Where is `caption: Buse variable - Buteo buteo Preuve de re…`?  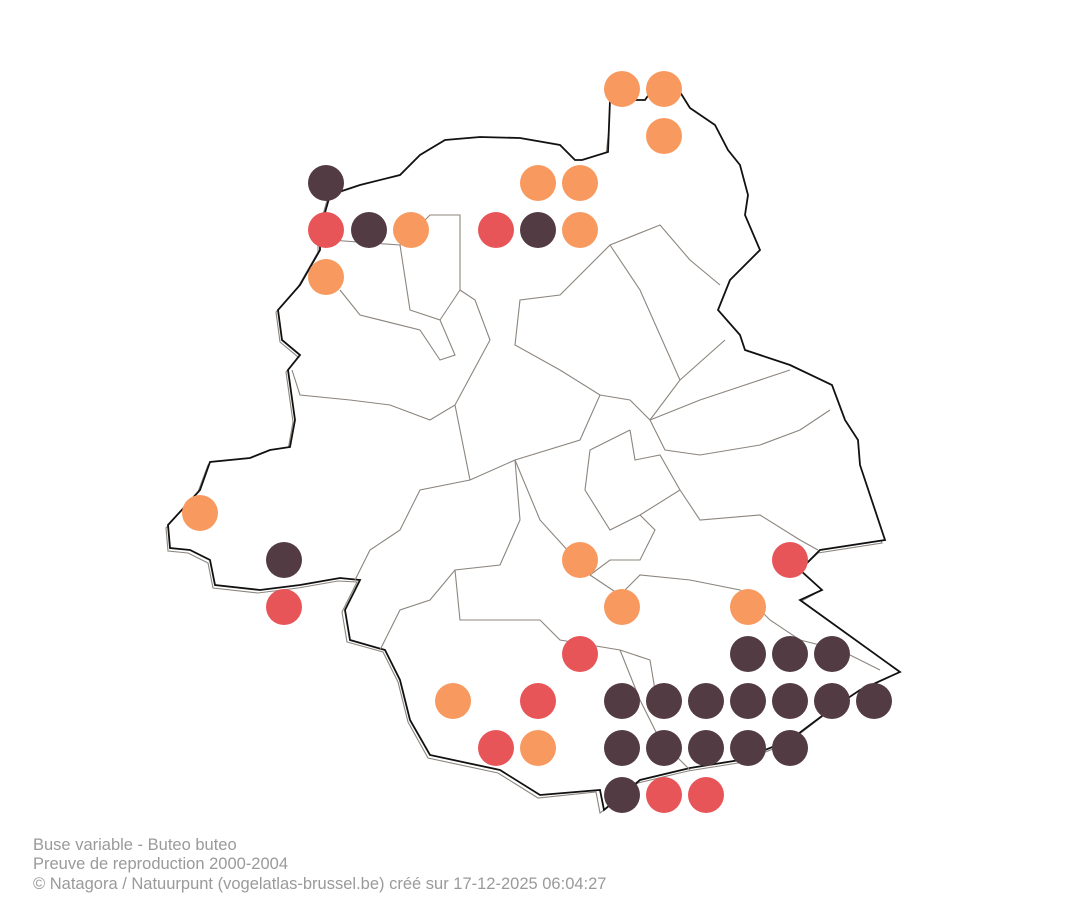
caption: Buse variable - Buteo buteo Preuve de re… is located at coordinates (320, 864).